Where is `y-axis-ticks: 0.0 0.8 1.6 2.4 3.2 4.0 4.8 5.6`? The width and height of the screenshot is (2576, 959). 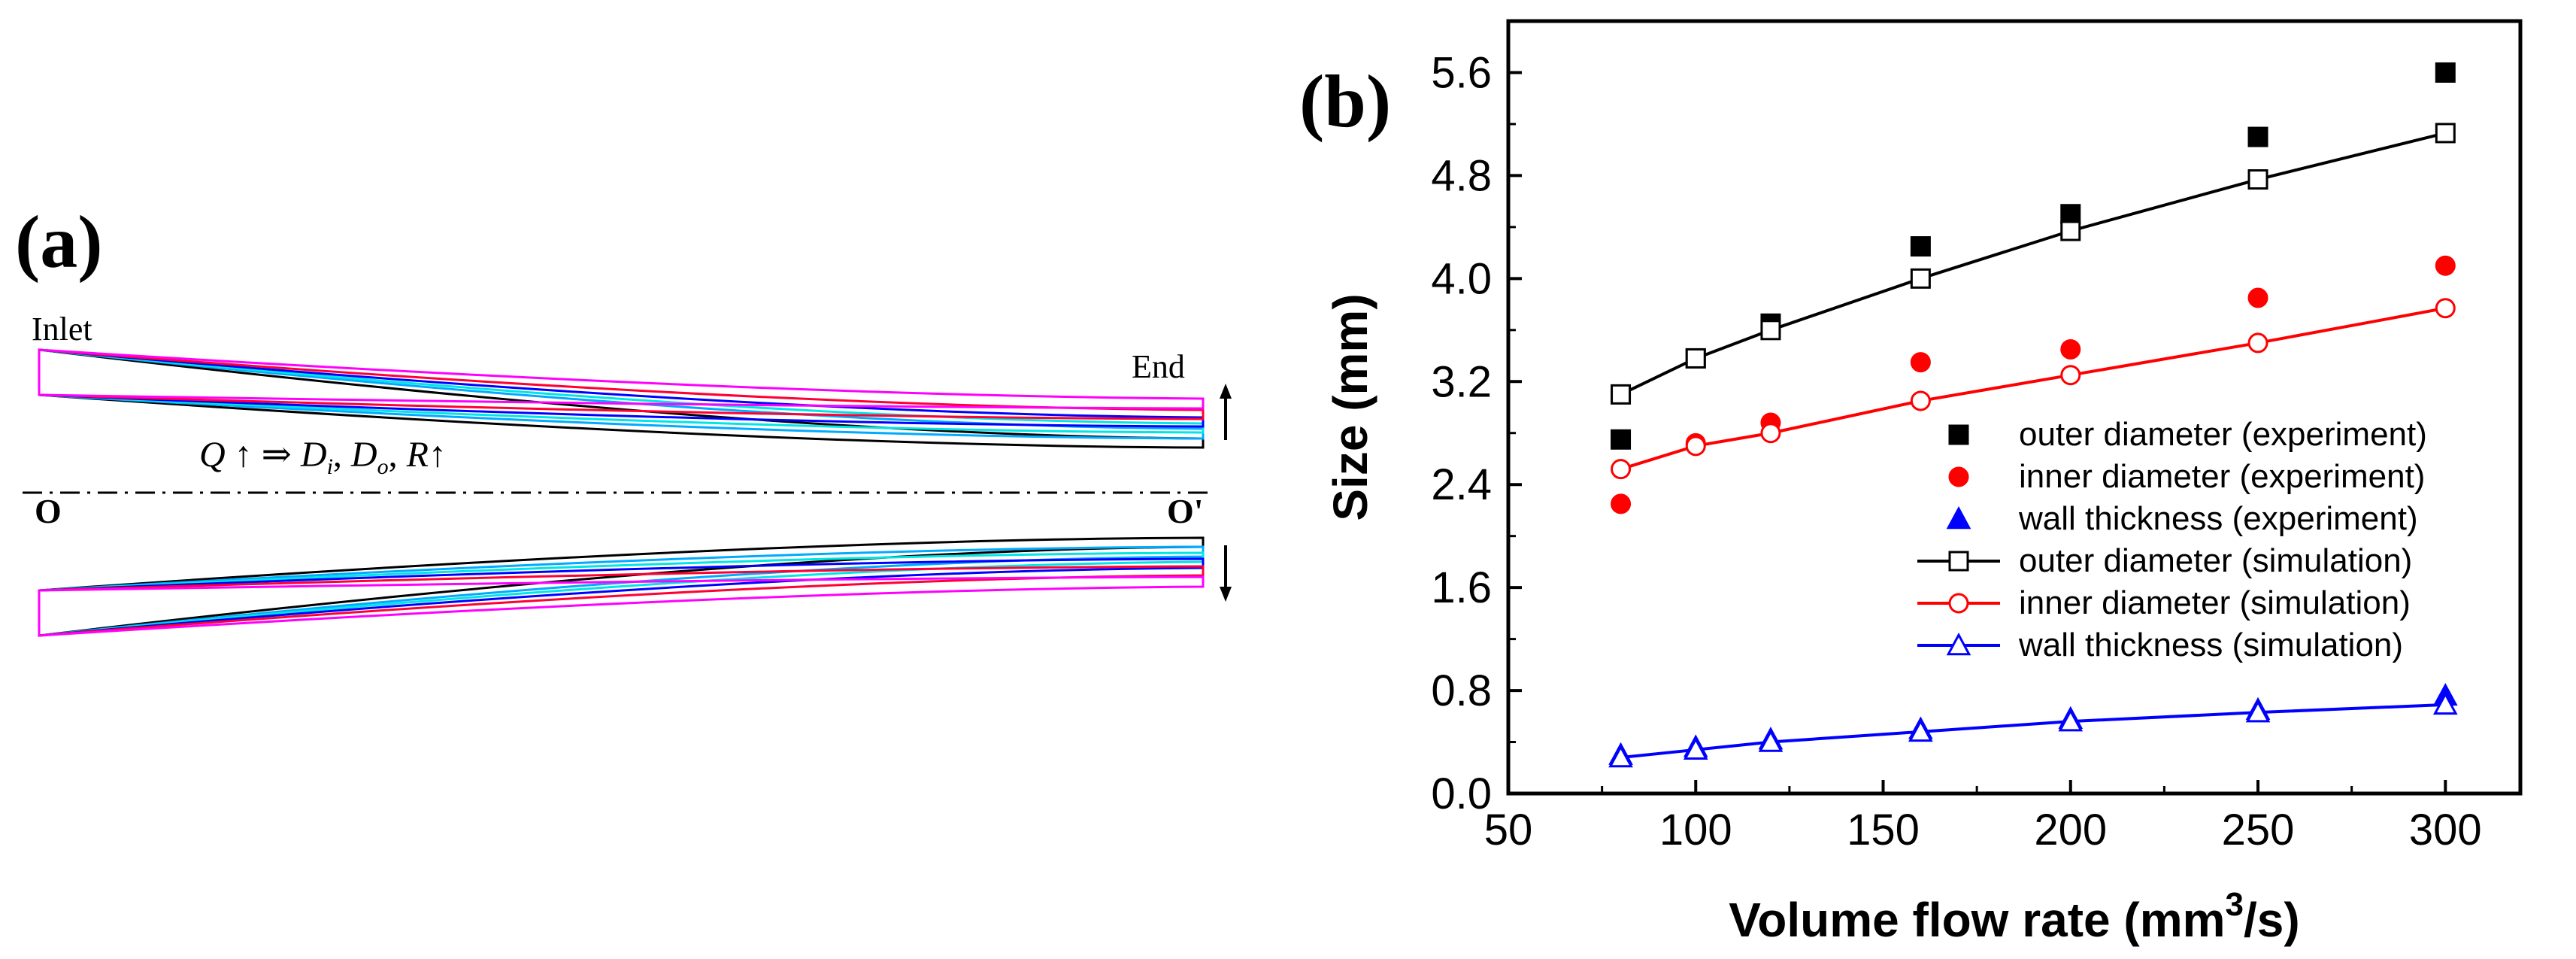
y-axis-ticks: 0.0 0.8 1.6 2.4 3.2 4.0 4.8 5.6 is located at coordinates (1476, 433).